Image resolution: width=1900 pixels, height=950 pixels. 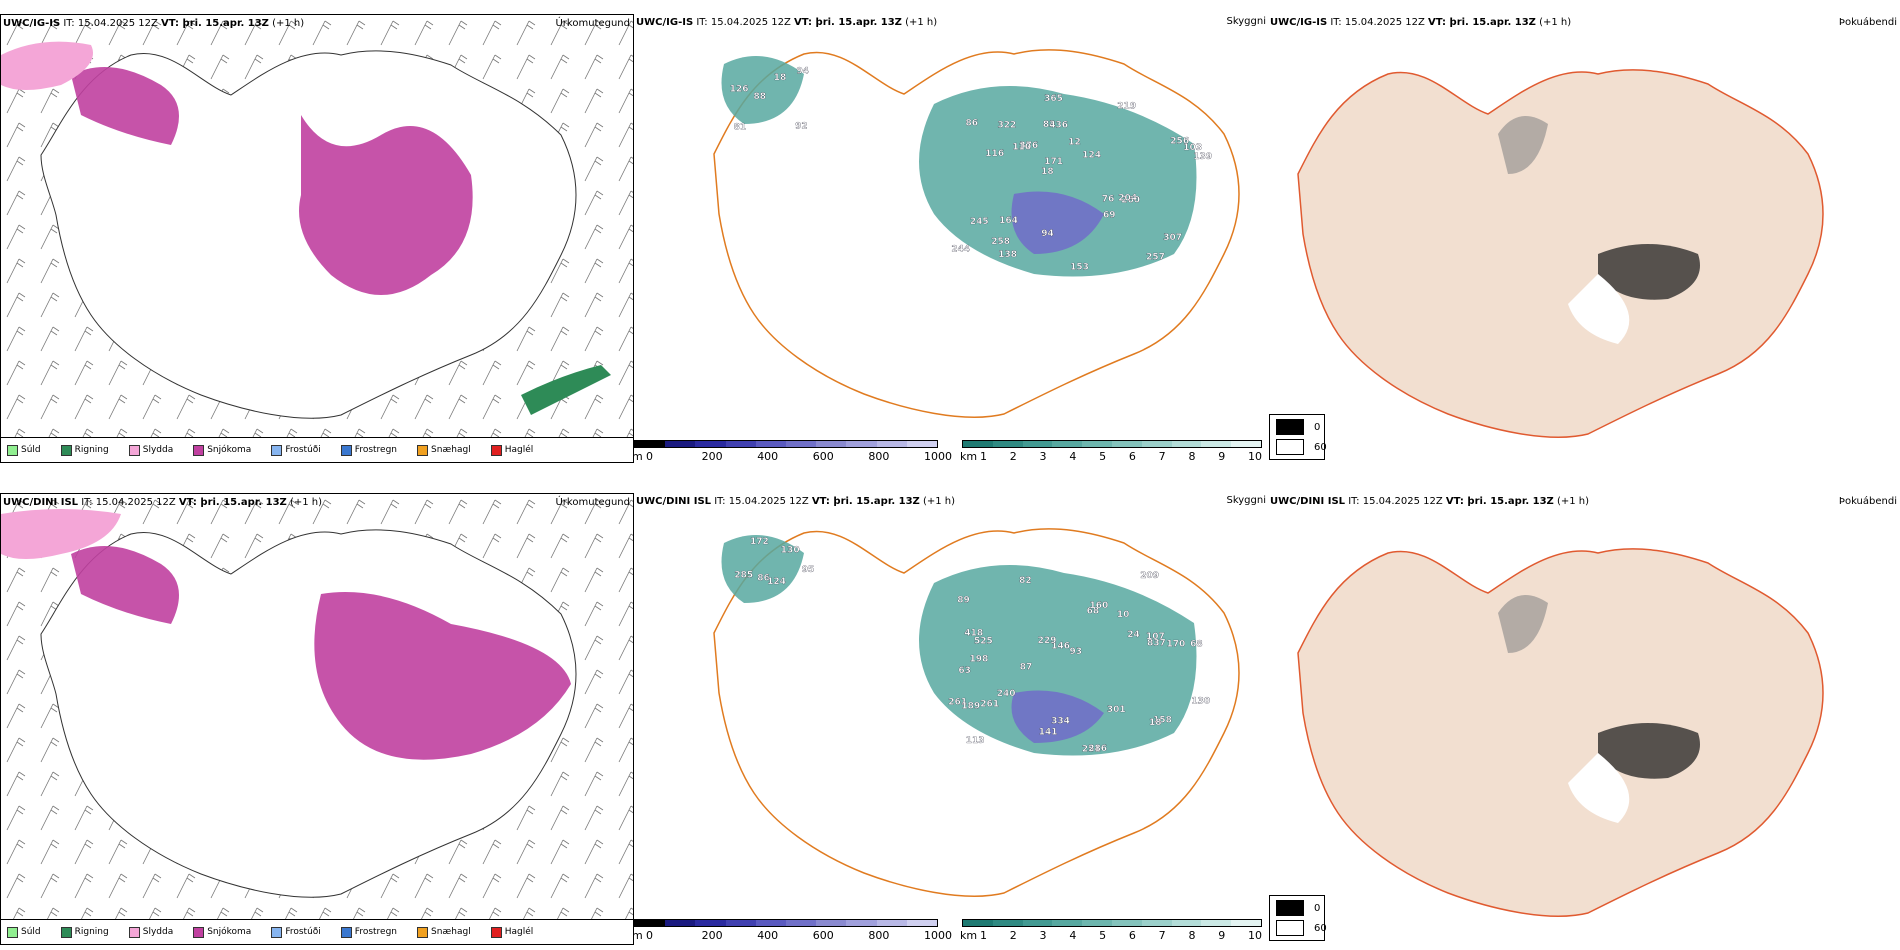 What do you see at coordinates (1176, 645) in the screenshot?
I see `visibility-value-label: 170` at bounding box center [1176, 645].